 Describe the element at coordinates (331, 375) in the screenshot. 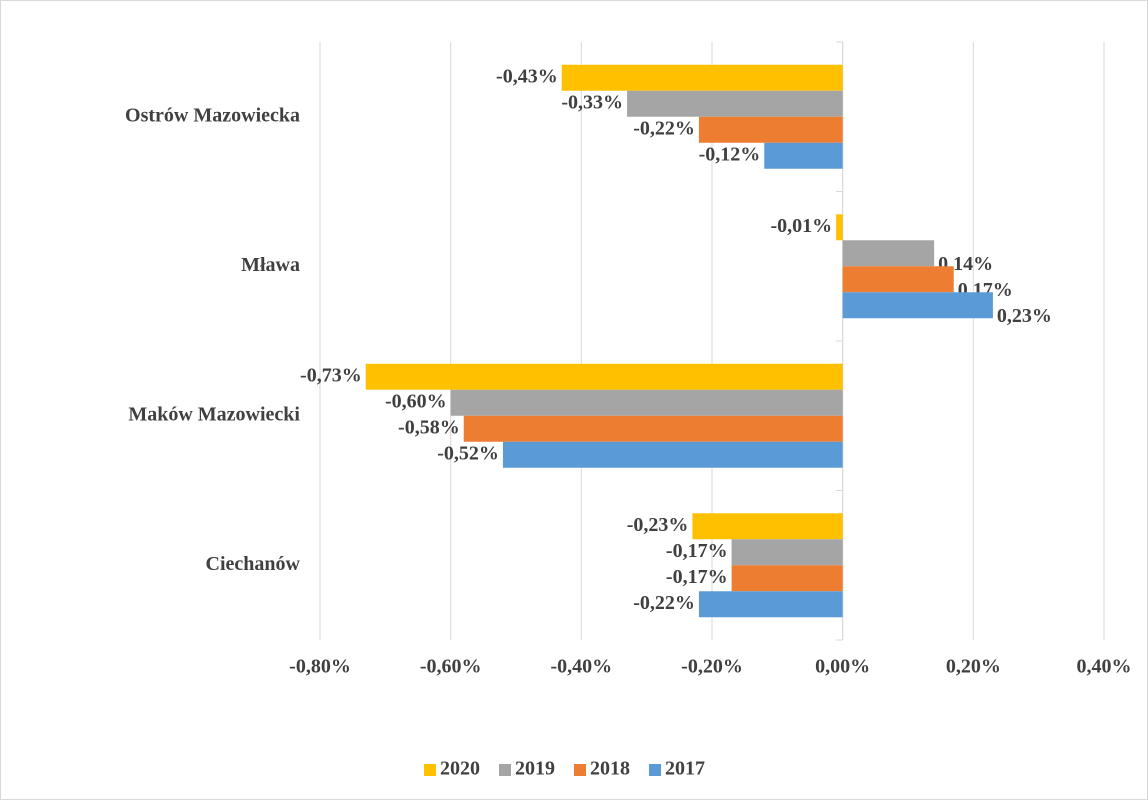

I see `data-label: -0,73%` at that location.